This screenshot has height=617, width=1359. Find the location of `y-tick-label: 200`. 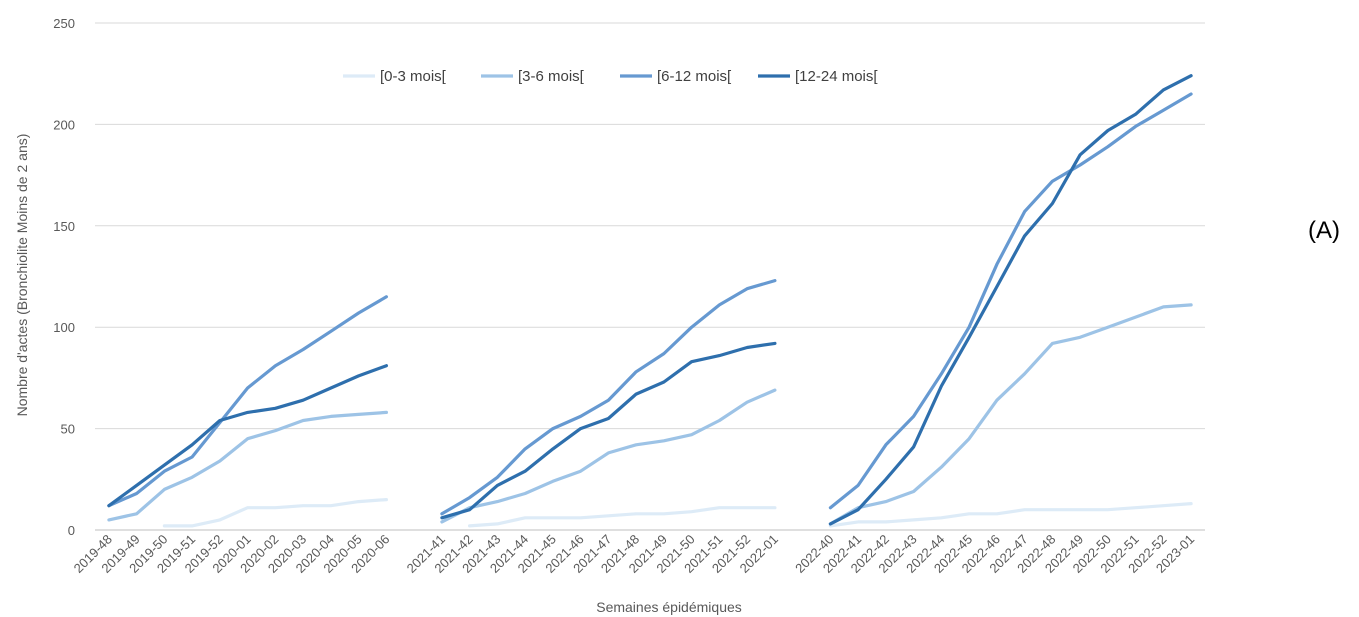

y-tick-label: 200 is located at coordinates (64, 124).